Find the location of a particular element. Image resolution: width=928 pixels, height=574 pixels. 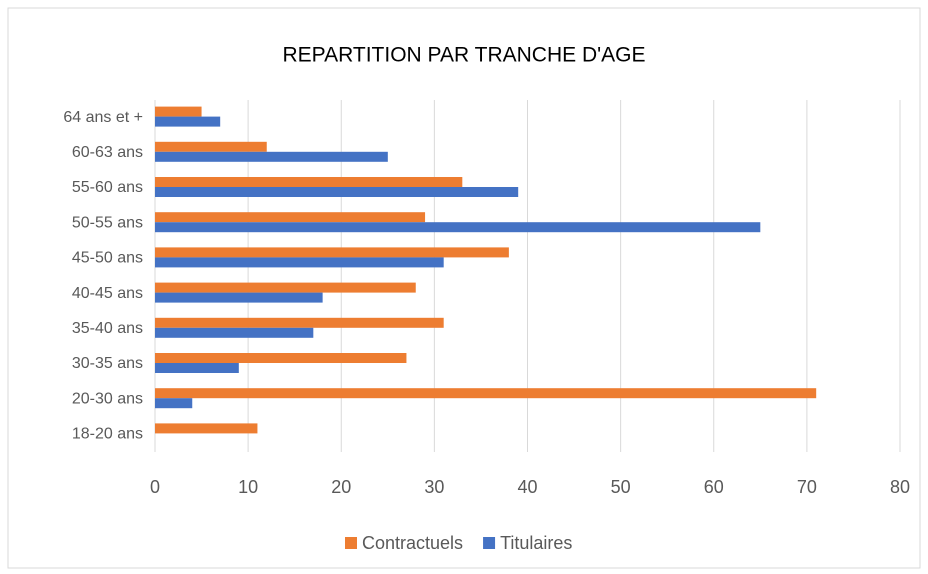

x-tick-label: 60 is located at coordinates (714, 487).